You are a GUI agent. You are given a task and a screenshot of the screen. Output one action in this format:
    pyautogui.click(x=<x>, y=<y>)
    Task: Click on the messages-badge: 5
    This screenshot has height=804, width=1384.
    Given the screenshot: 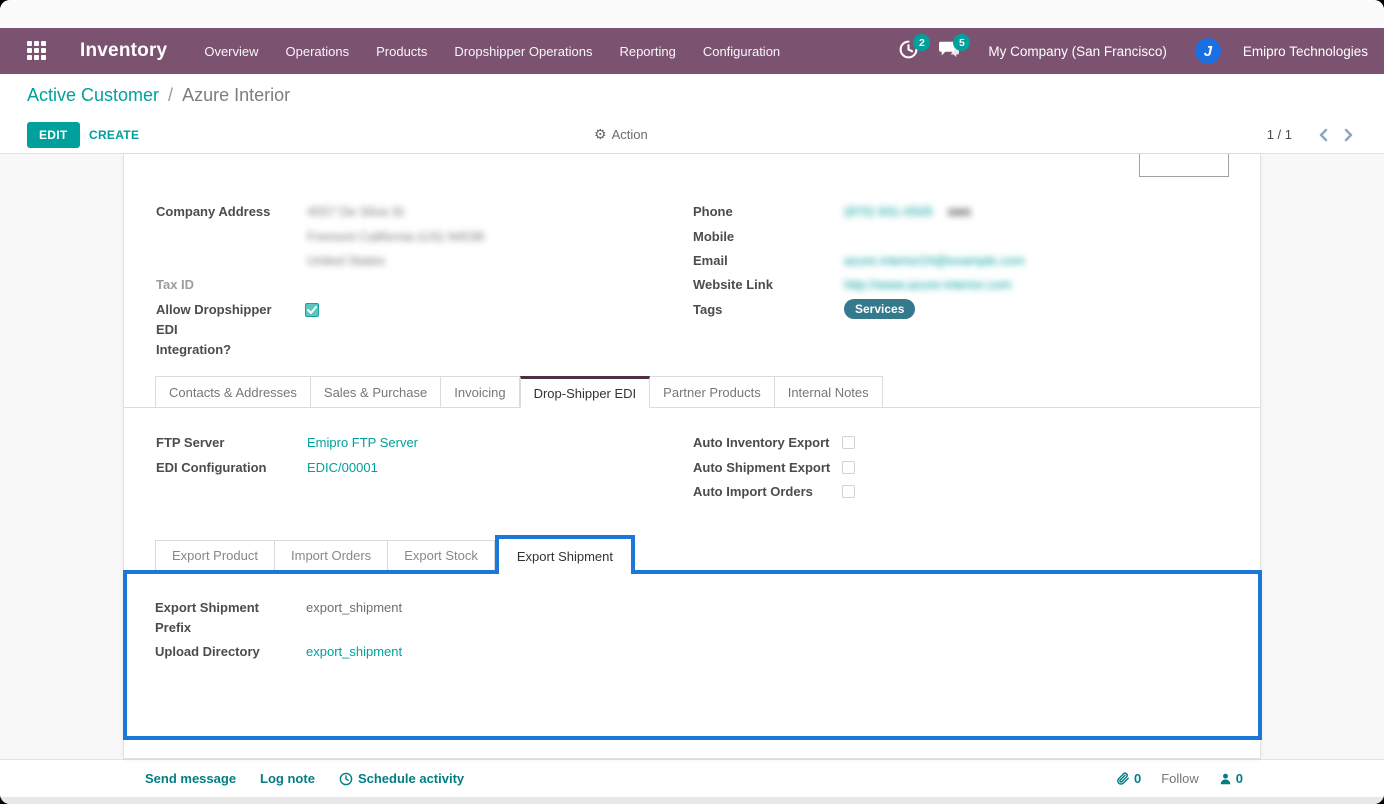 What is the action you would take?
    pyautogui.click(x=962, y=42)
    